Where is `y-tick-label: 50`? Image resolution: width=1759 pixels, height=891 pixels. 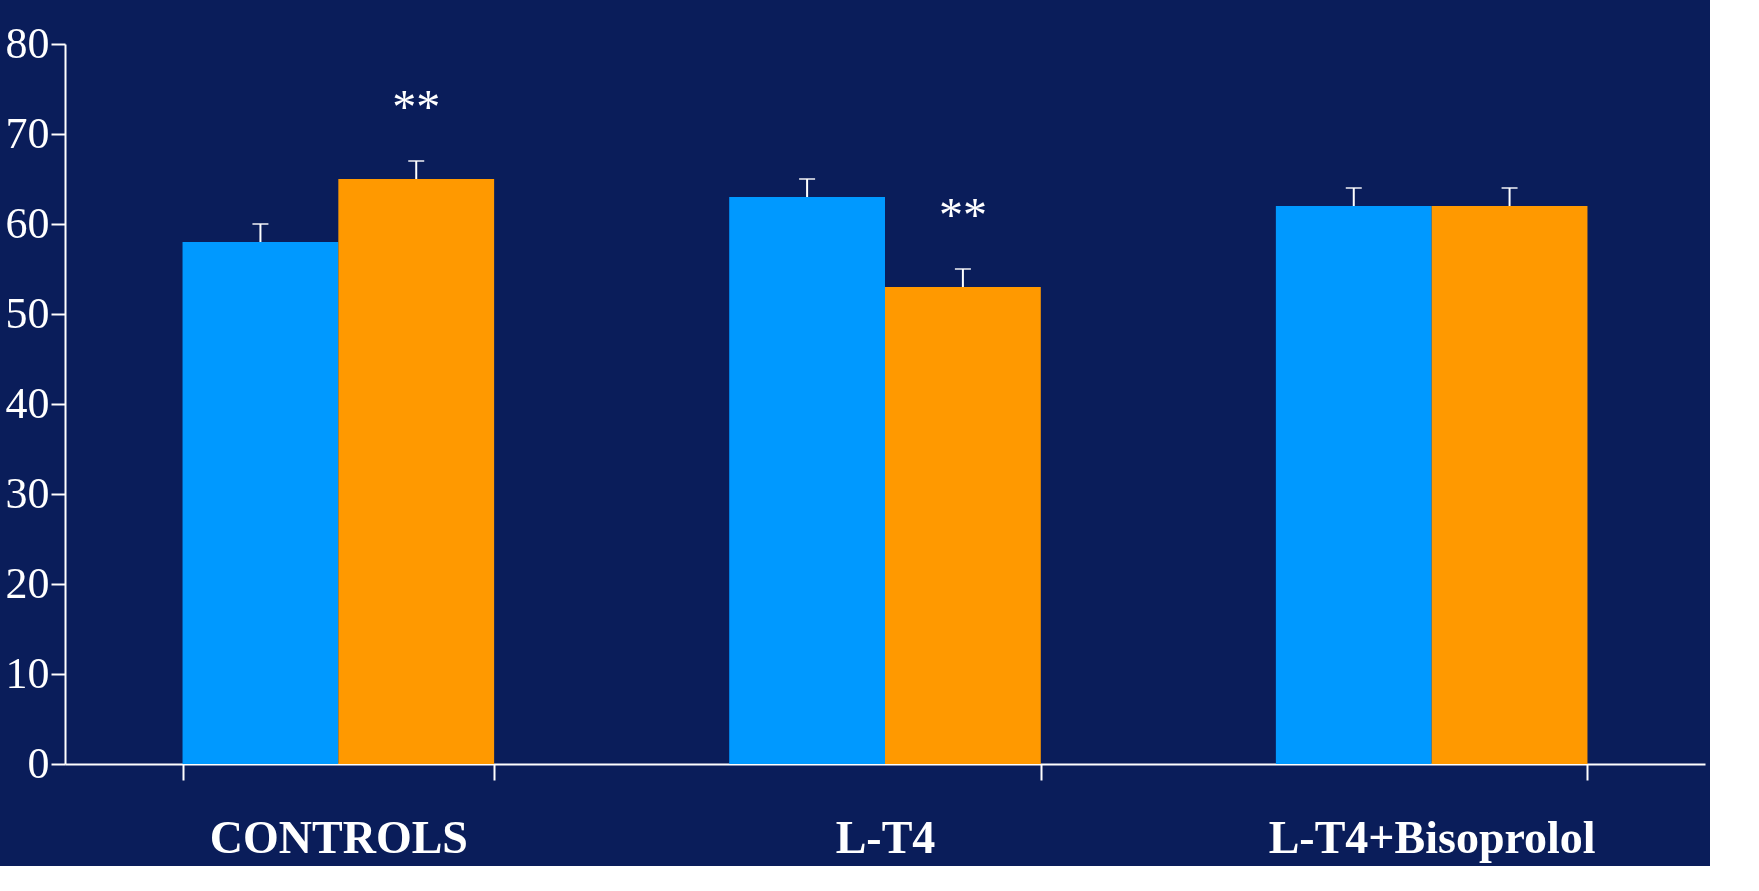 y-tick-label: 50 is located at coordinates (27, 313).